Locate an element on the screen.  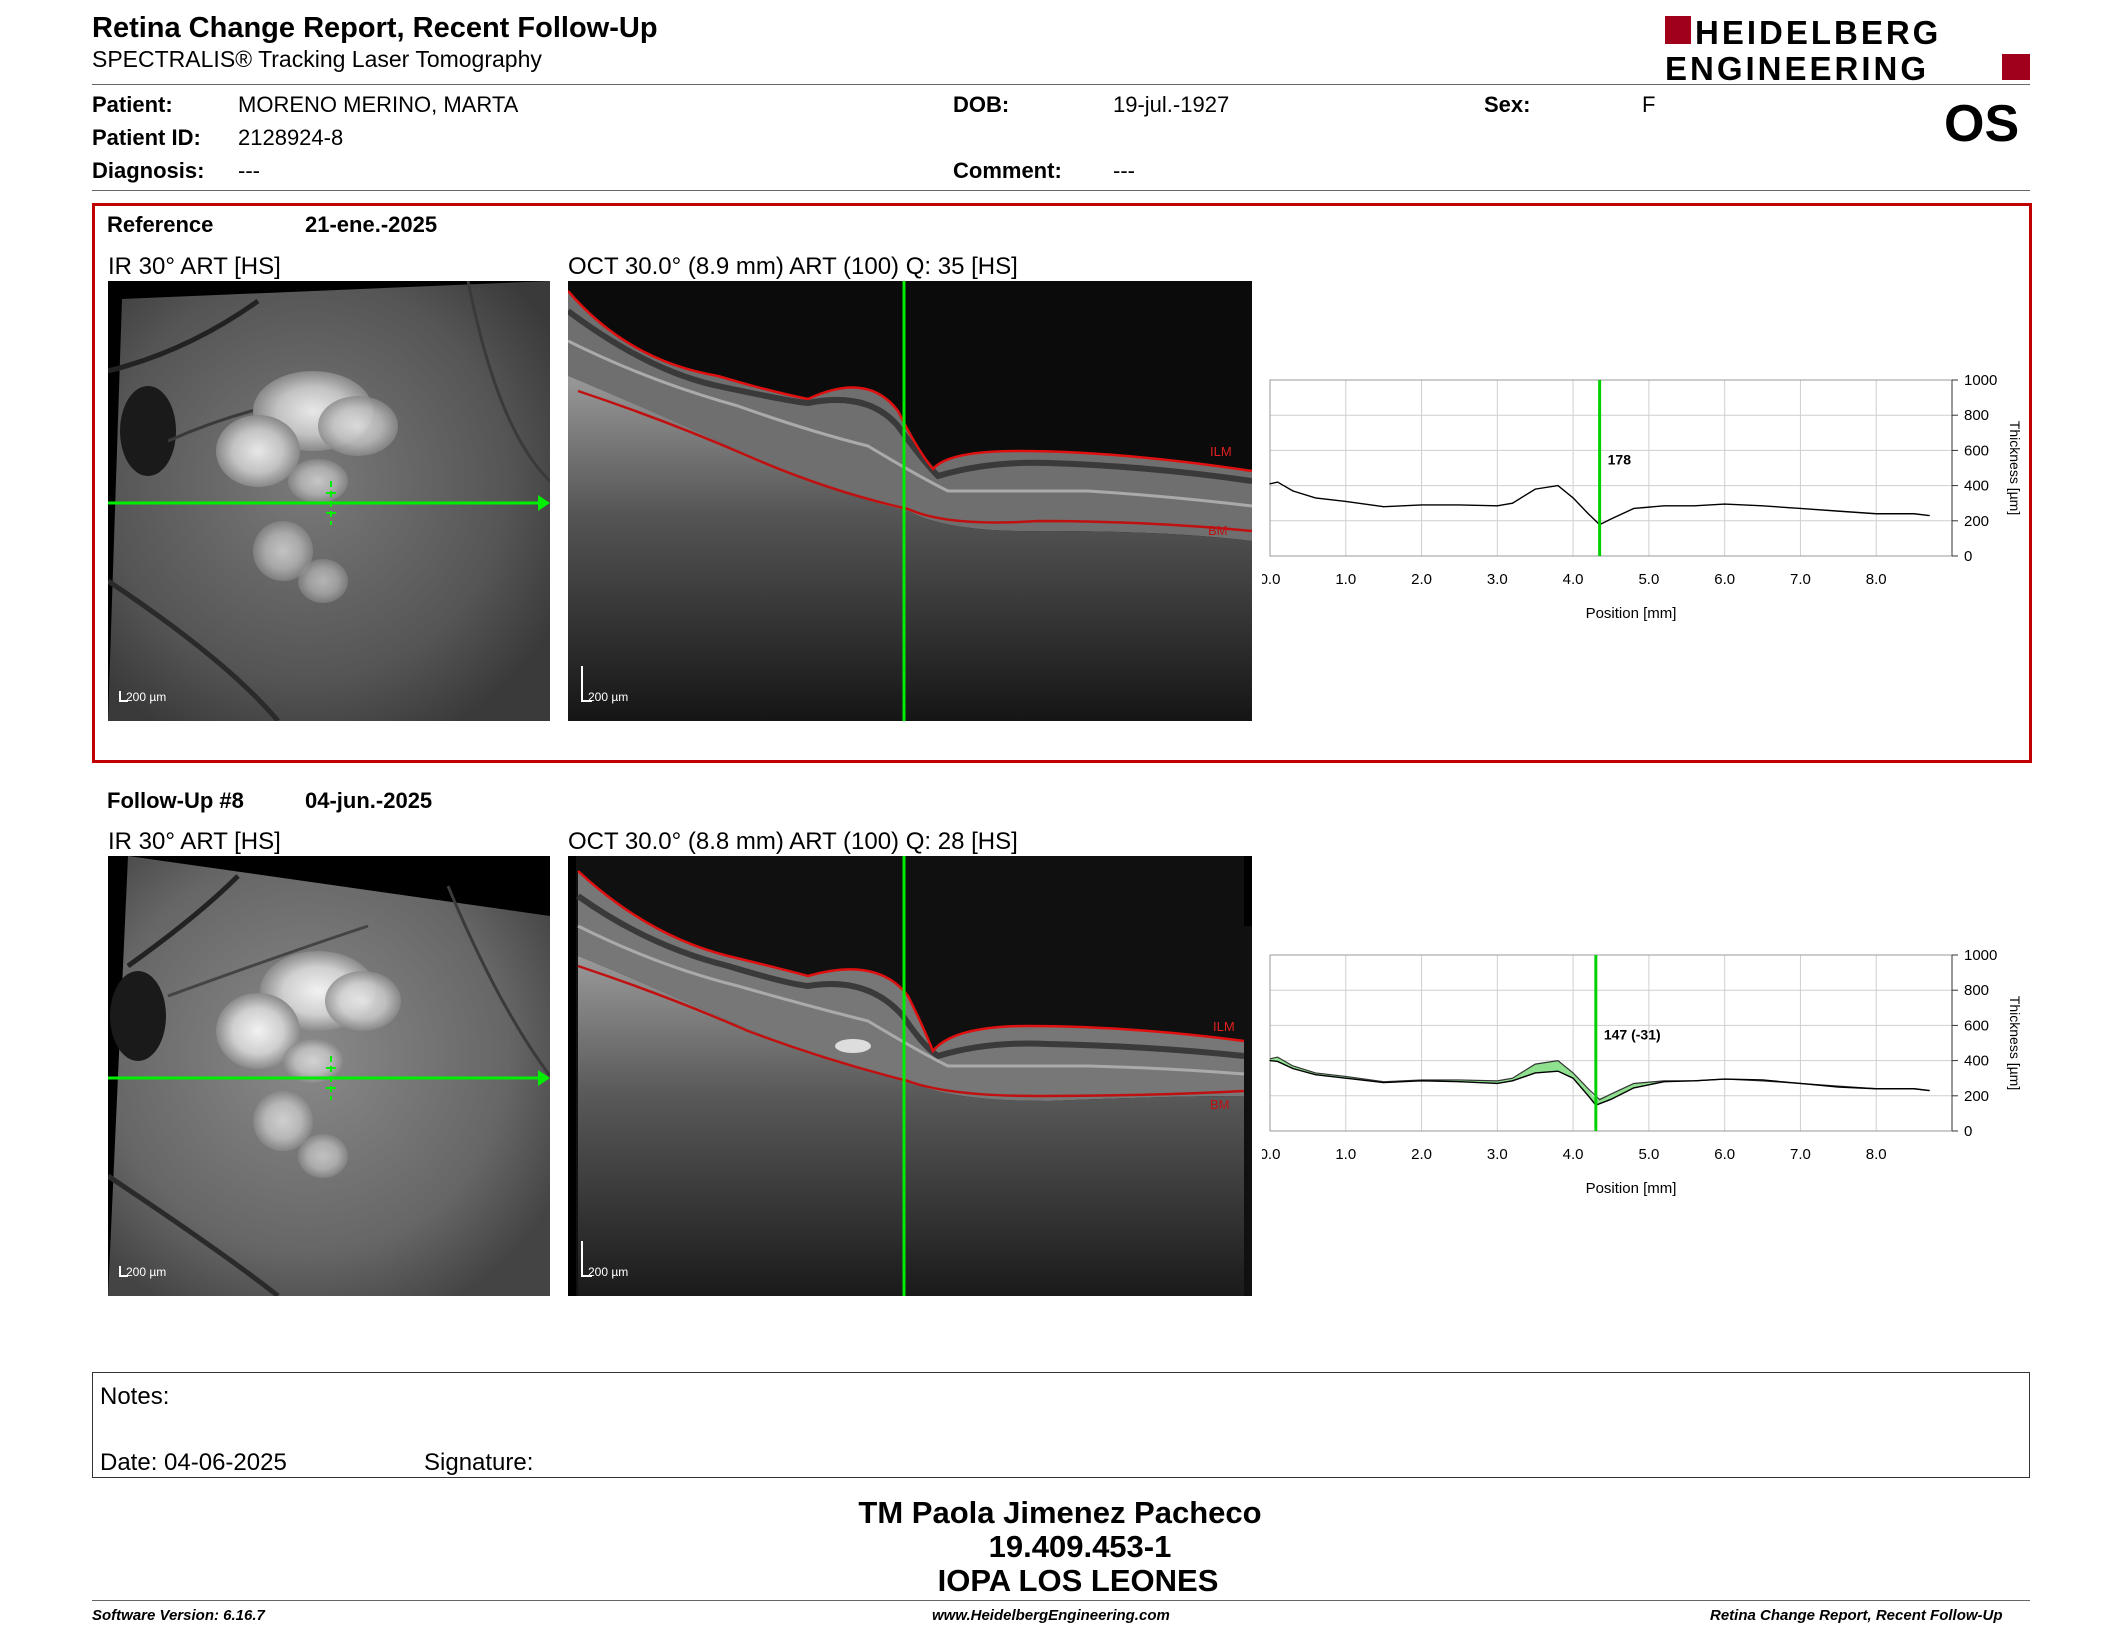
followup-ir-label: IR 30° ART [HS] is located at coordinates (194, 841).